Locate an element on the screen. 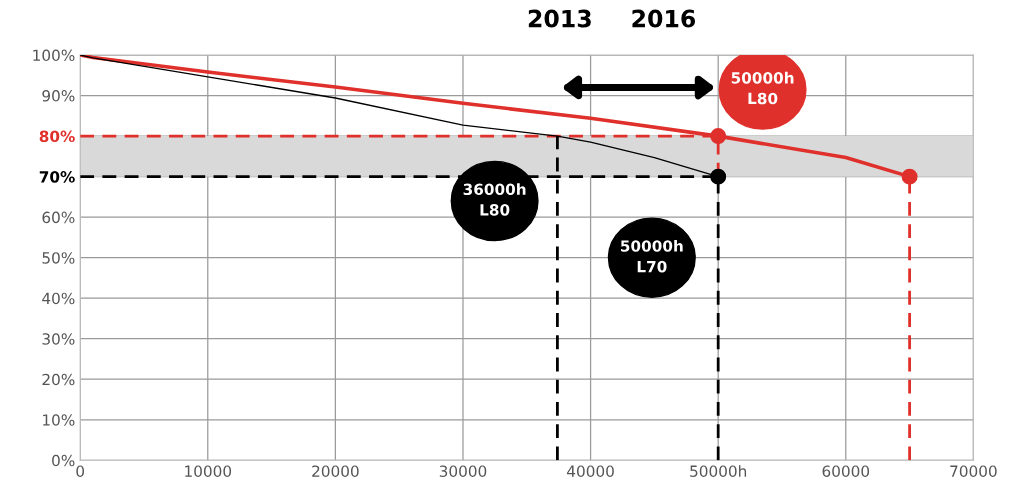  y-tick-label: 0% is located at coordinates (63, 460).